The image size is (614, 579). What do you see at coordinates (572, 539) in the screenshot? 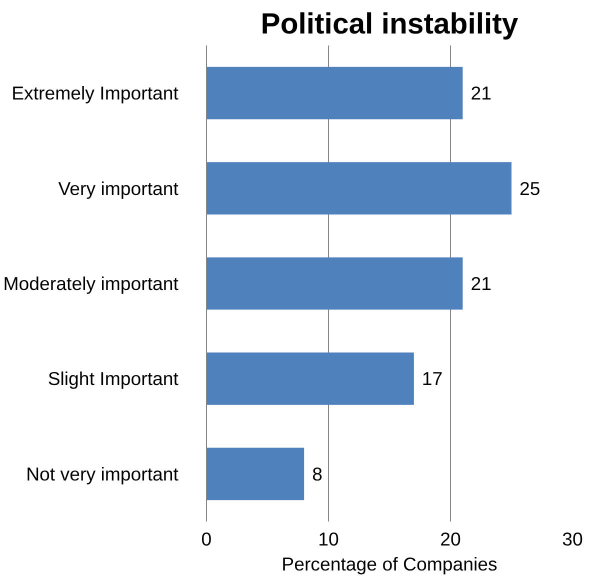
I see `x-tick-label: 30` at bounding box center [572, 539].